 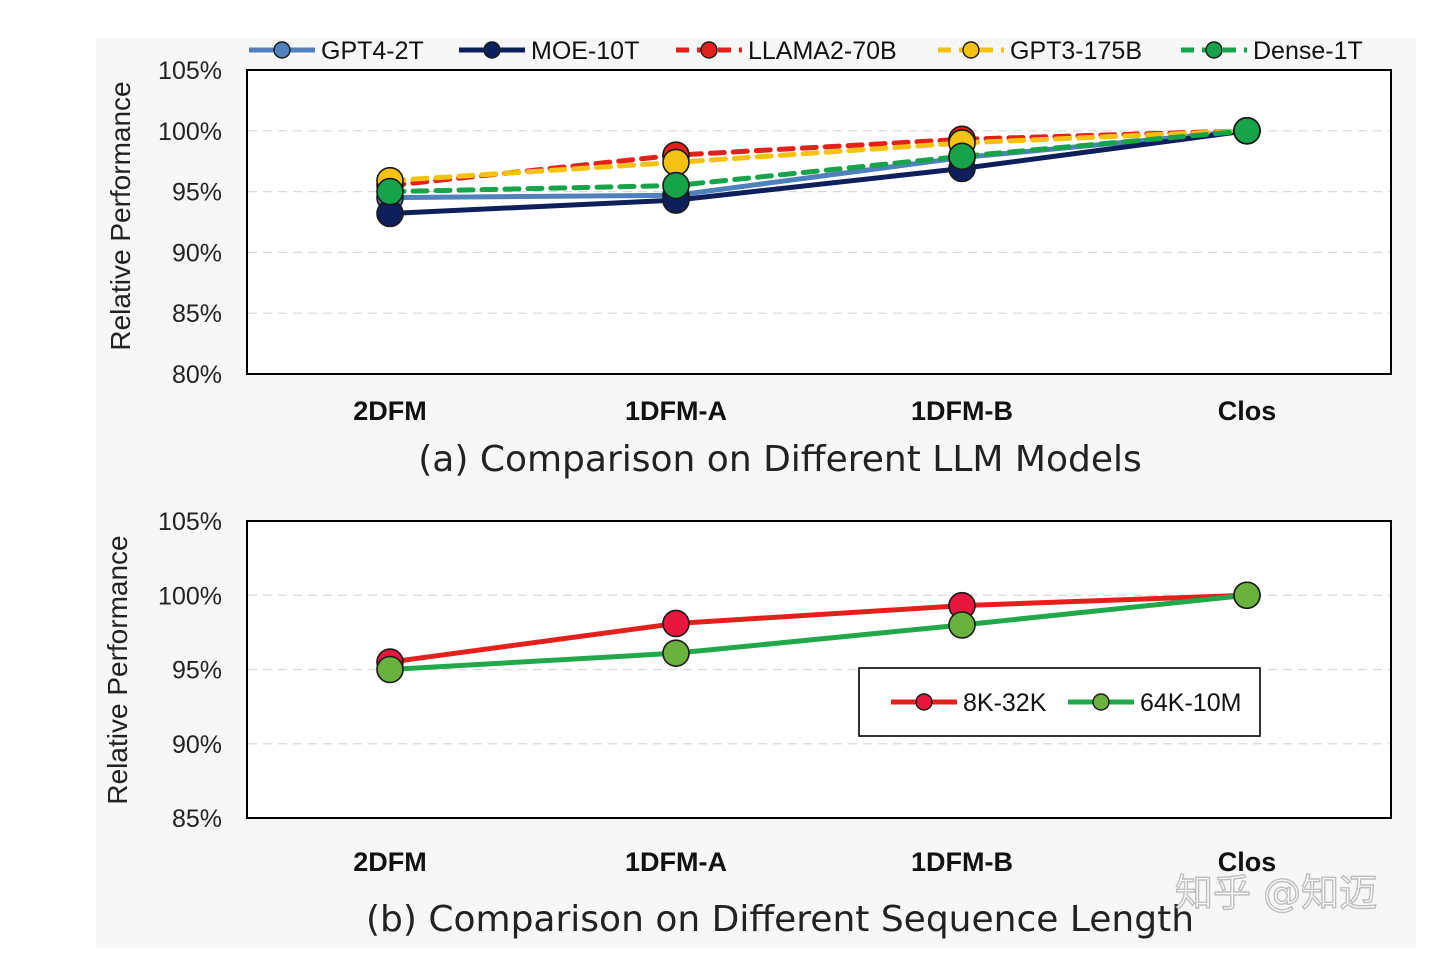 What do you see at coordinates (1308, 51) in the screenshot?
I see `legend-label-dense-1t: Dense-1T` at bounding box center [1308, 51].